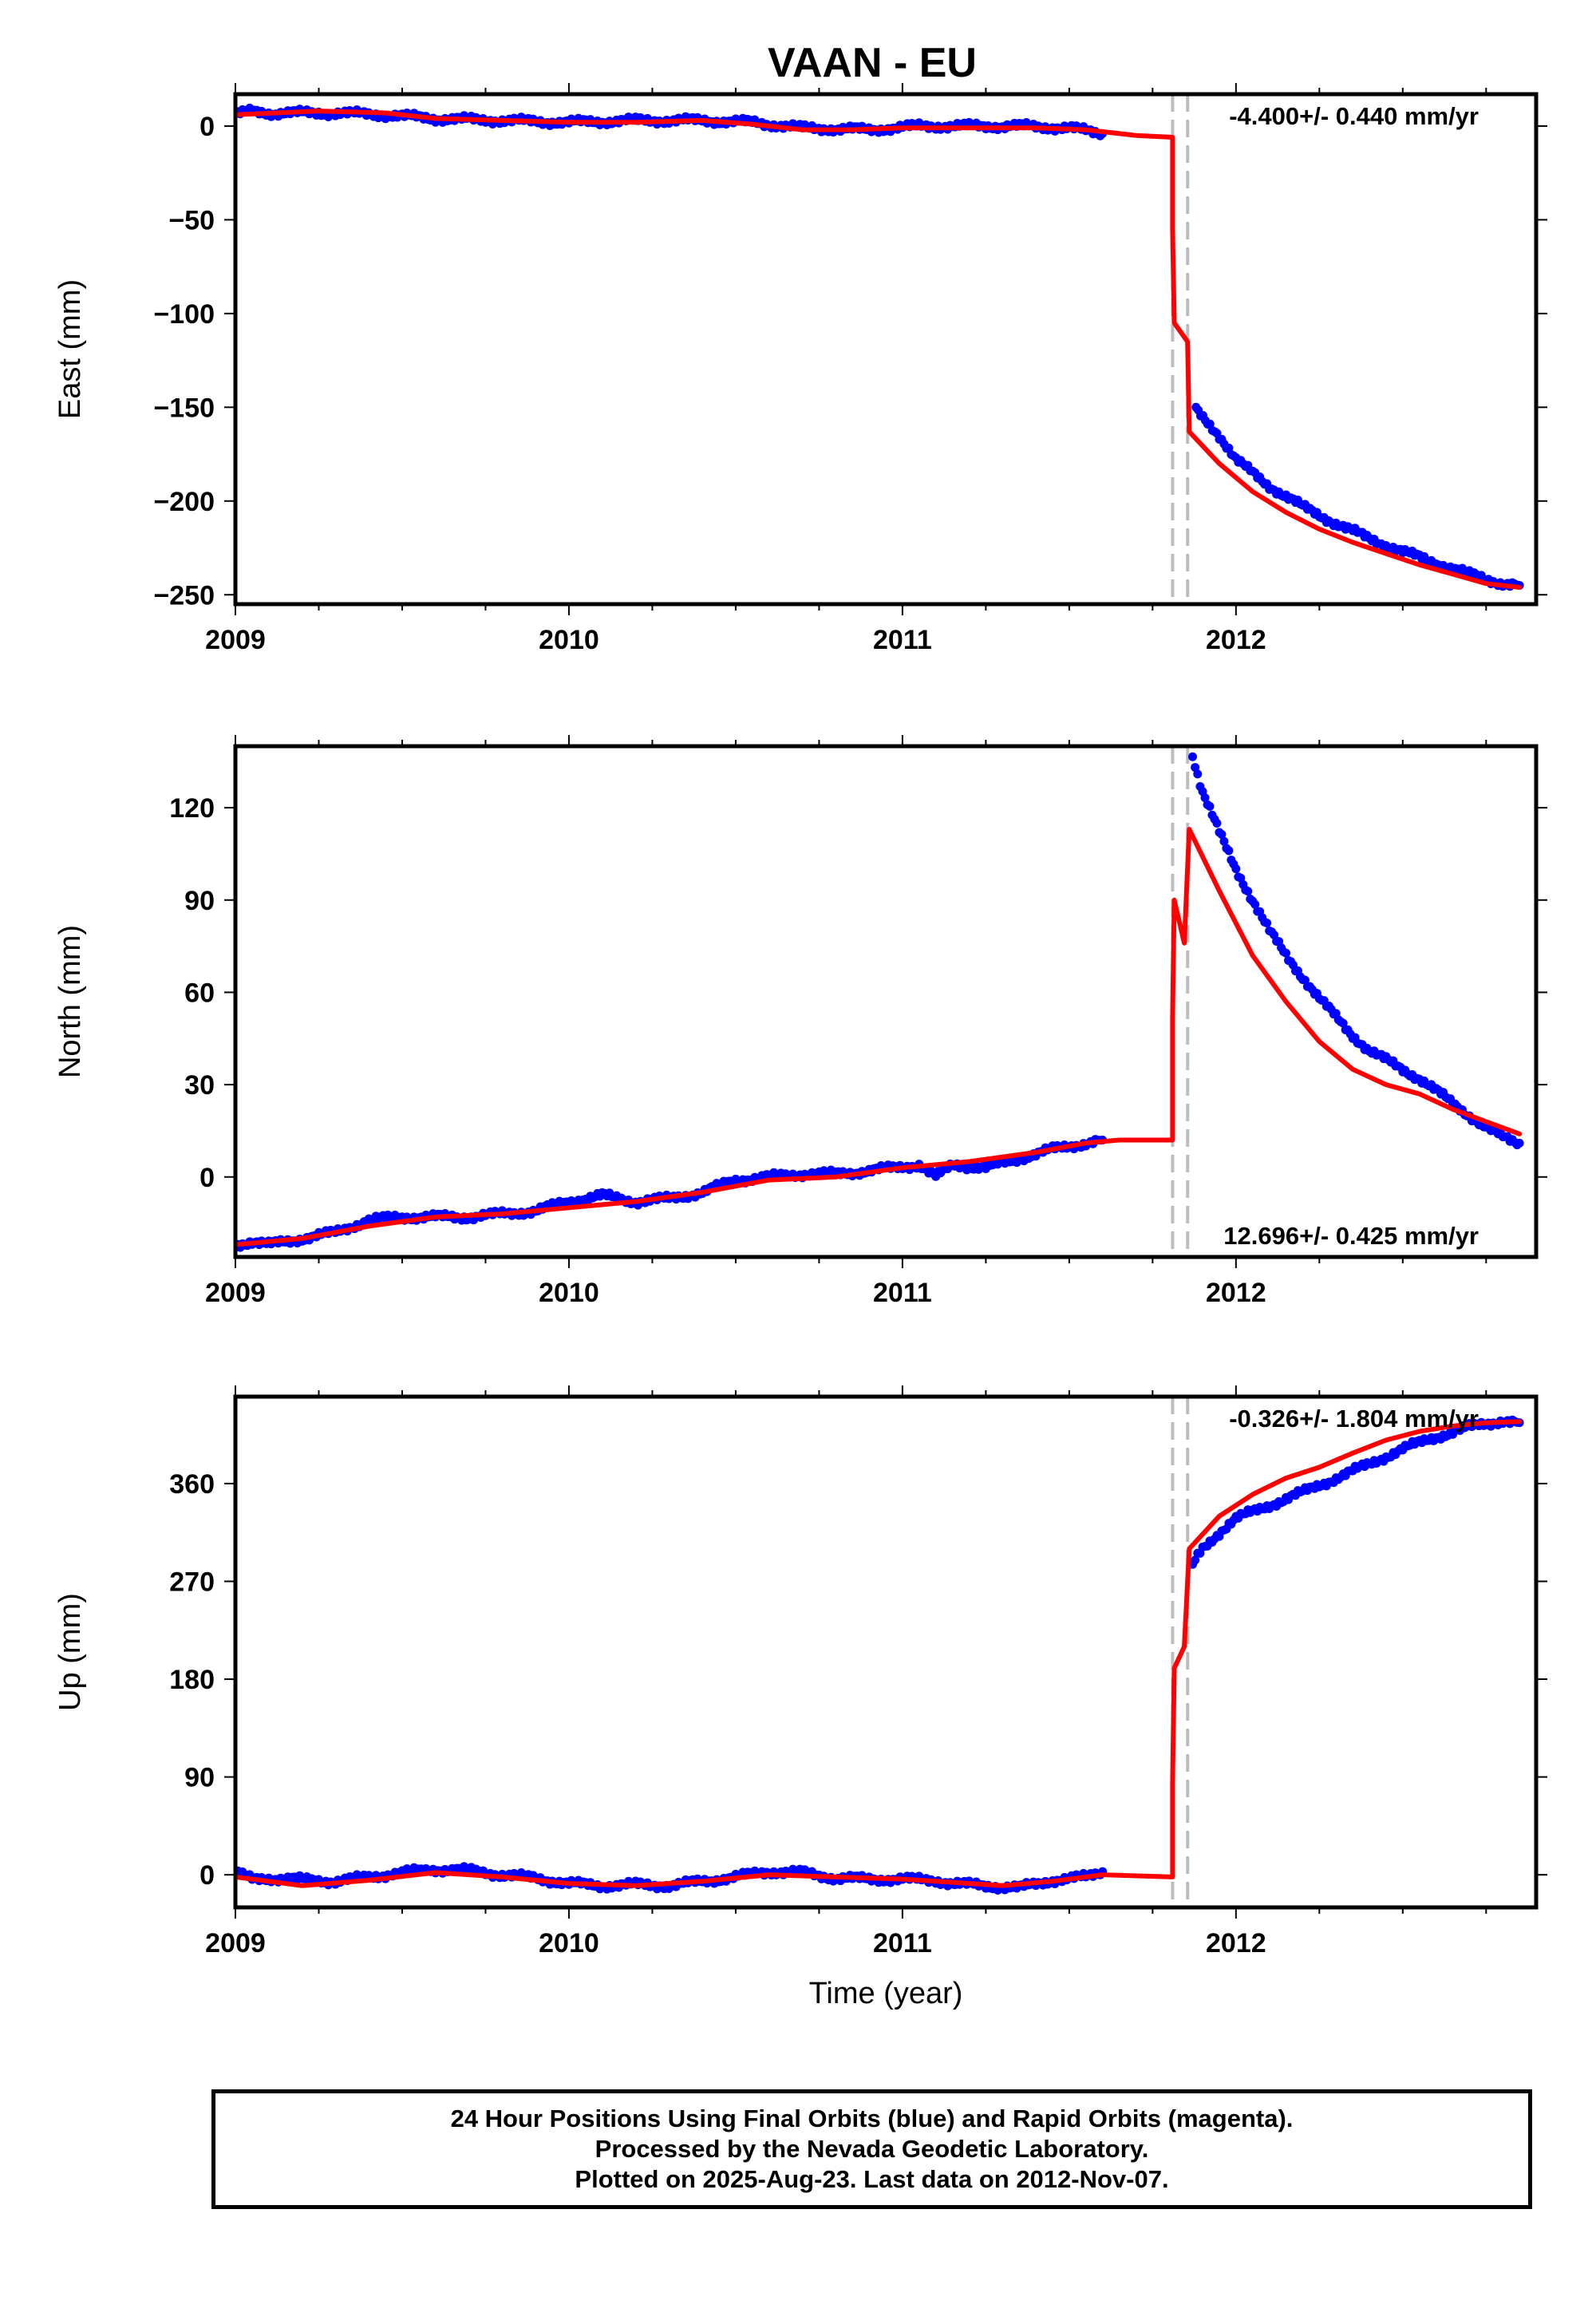 The width and height of the screenshot is (1596, 2316). I want to click on rate-annotation: -0.326+/- 1.804 mm/yr, so click(1354, 1419).